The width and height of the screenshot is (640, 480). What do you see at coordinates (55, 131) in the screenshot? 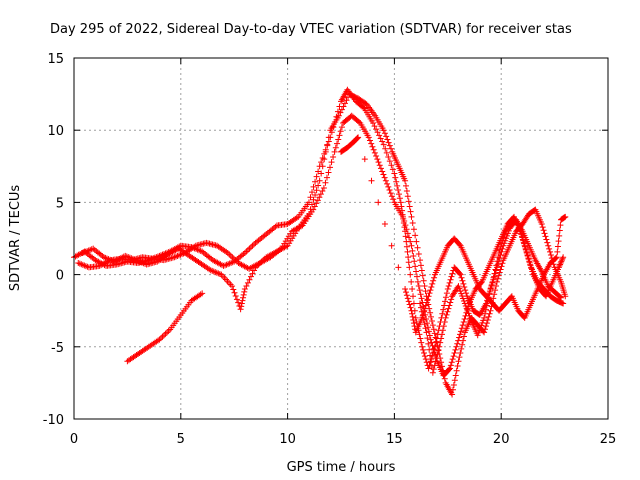
I see `y-tick-label: 10` at bounding box center [55, 131].